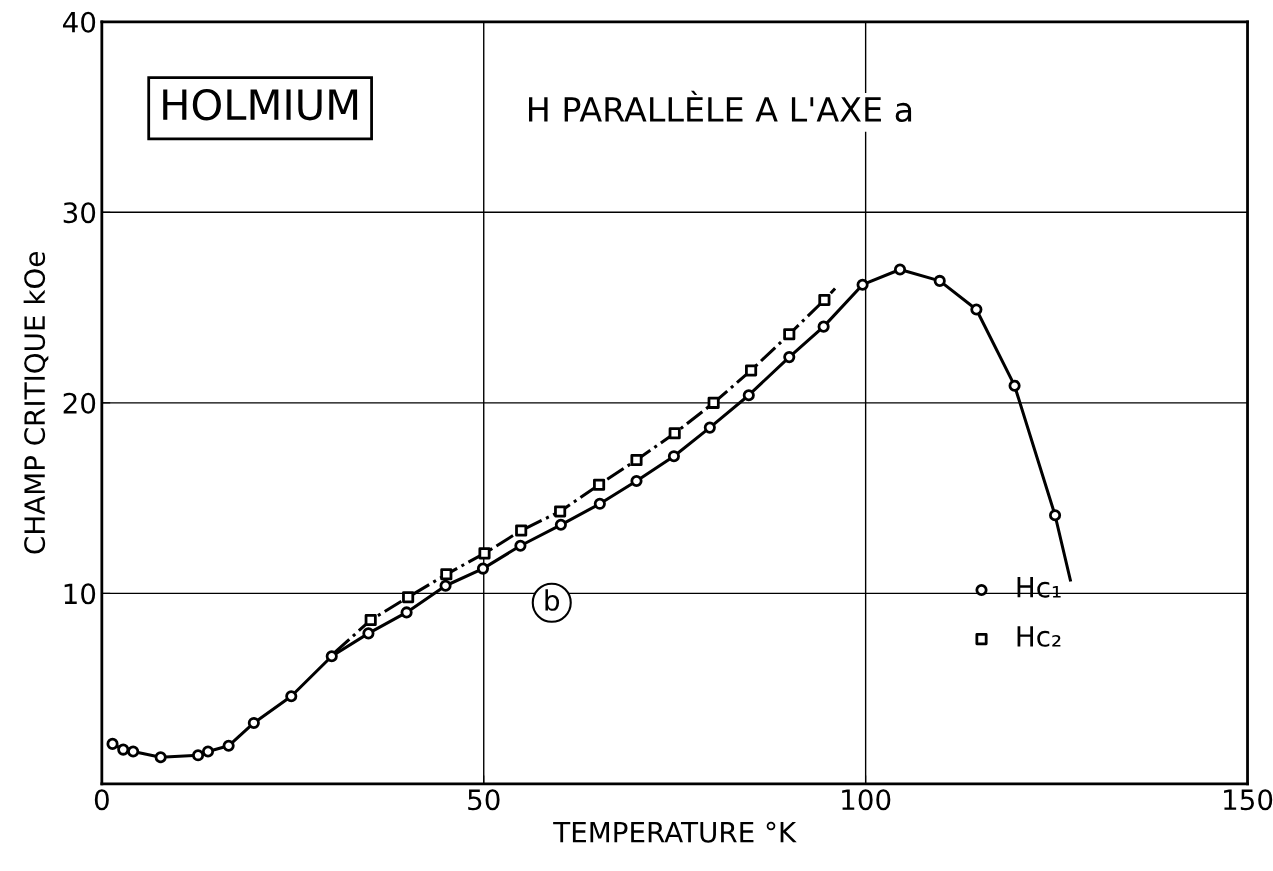 This screenshot has width=1273, height=871. I want to click on x-tick-label: 100, so click(866, 800).